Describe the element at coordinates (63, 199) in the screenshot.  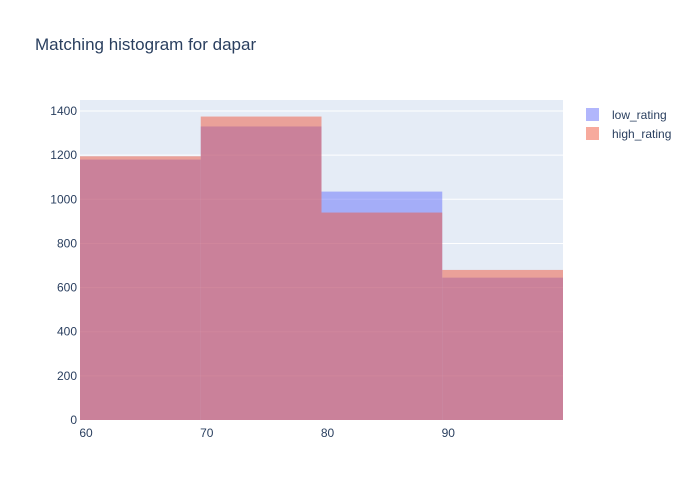
I see `y-tick-label: 1000` at that location.